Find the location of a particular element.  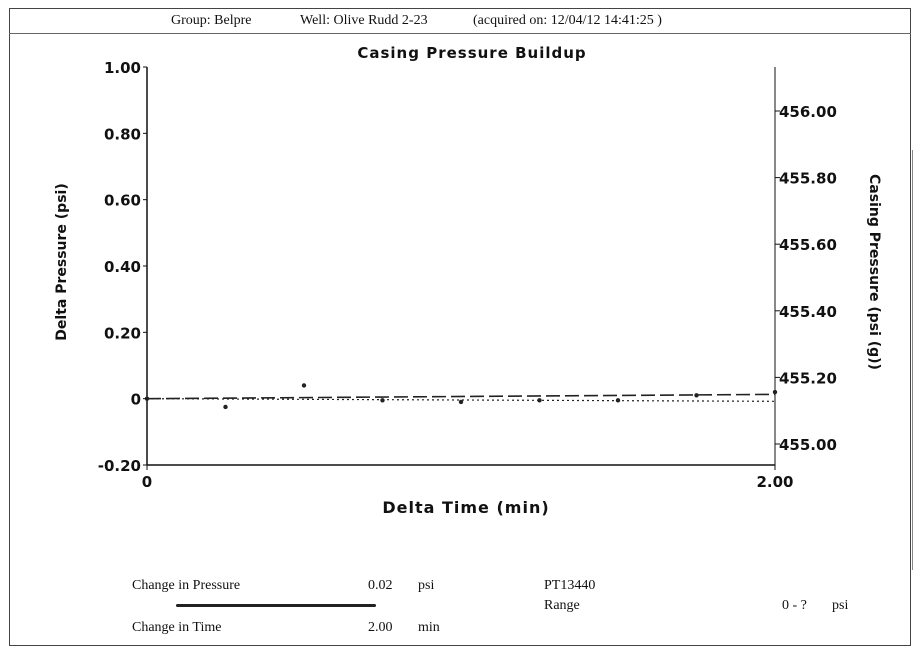

change-in-pressure-value: 0.02 is located at coordinates (380, 585).